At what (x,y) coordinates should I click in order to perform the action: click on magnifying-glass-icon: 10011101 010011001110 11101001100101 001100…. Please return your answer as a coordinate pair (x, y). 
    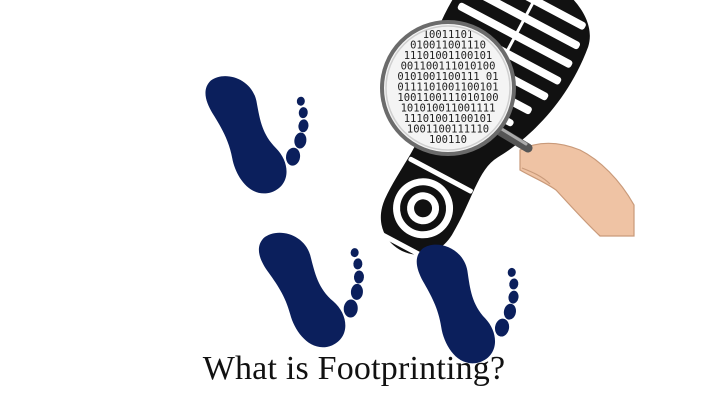
    Looking at the image, I should click on (456, 88).